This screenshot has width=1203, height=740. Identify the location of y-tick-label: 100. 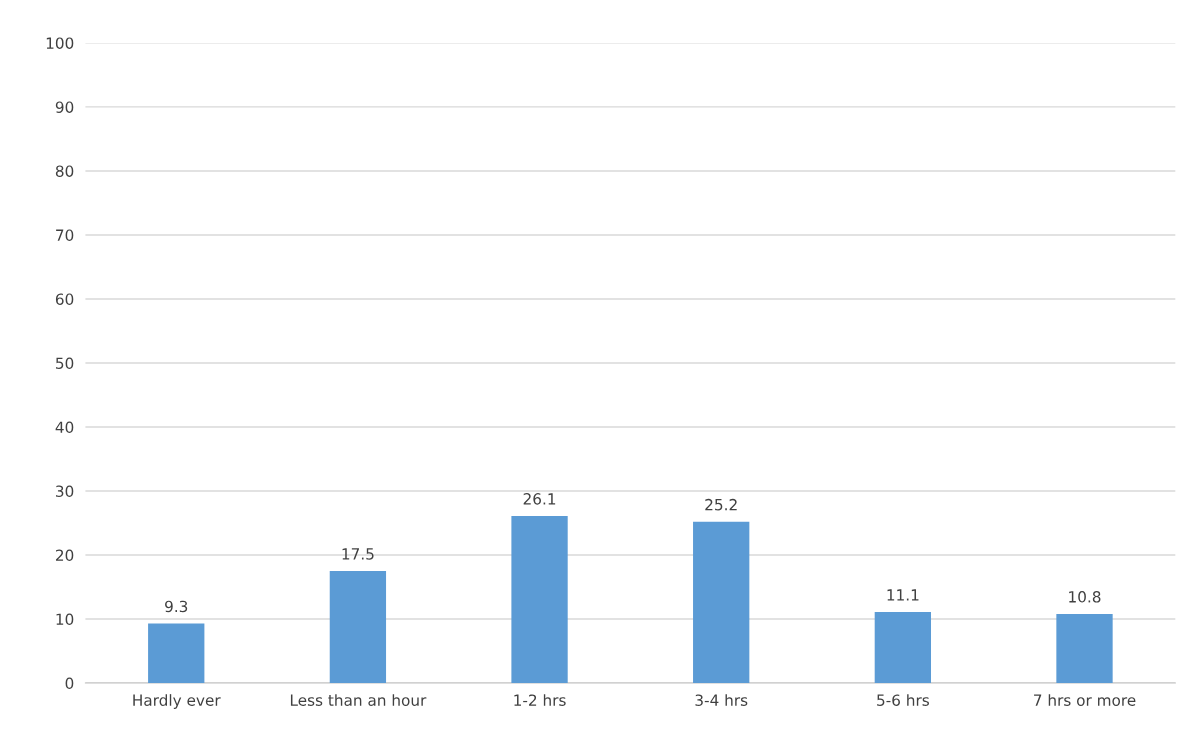
(60, 43).